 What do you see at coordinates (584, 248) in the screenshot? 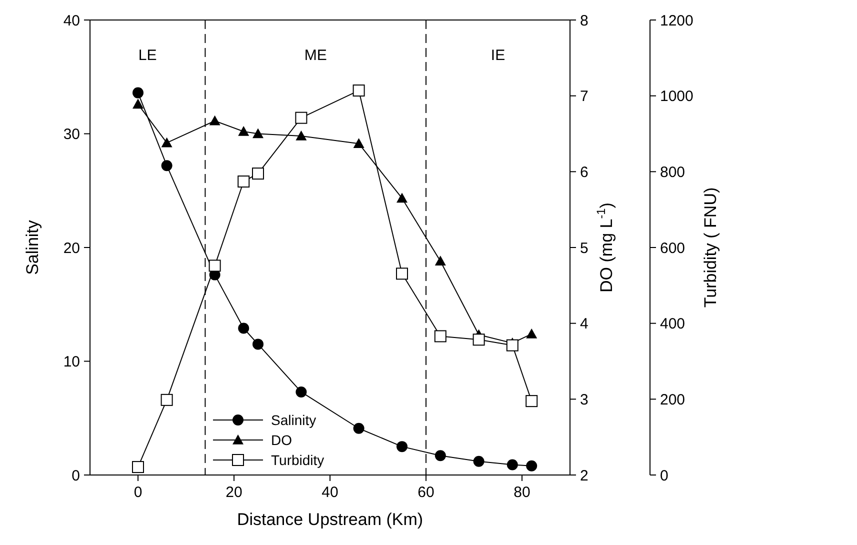
I see `y2-tick-label: 5` at bounding box center [584, 248].